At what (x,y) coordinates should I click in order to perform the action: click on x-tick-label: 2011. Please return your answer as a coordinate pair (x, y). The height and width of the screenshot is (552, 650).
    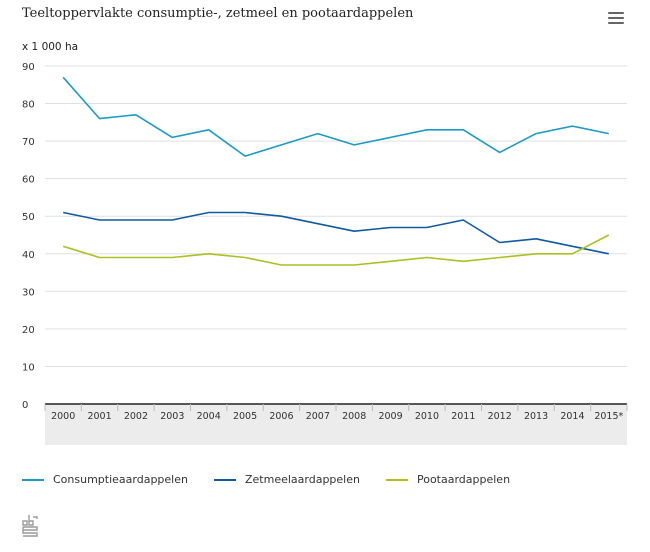
    Looking at the image, I should click on (463, 416).